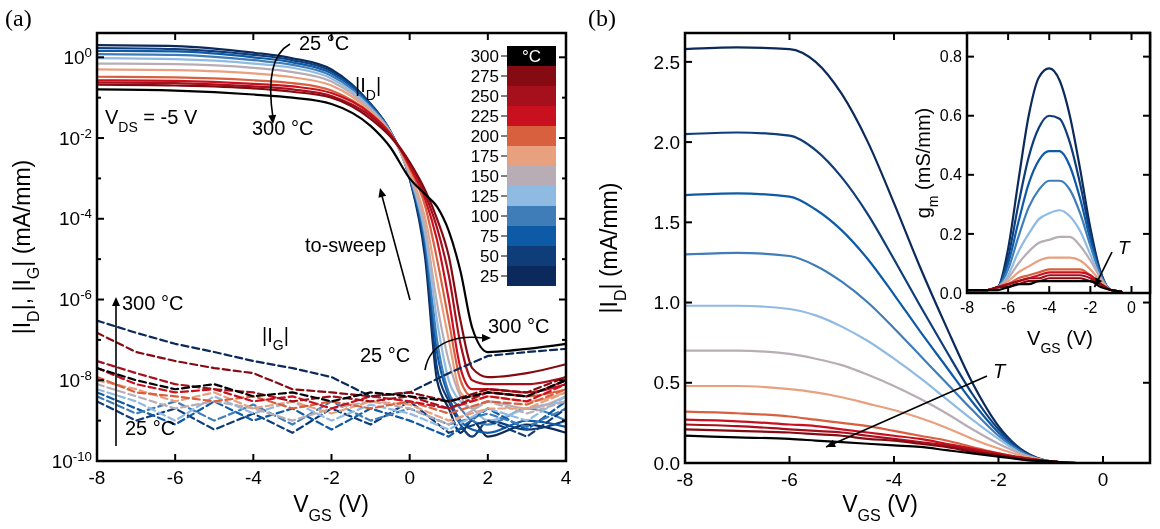 The height and width of the screenshot is (529, 1160). I want to click on x-tick-label: -8, so click(967, 307).